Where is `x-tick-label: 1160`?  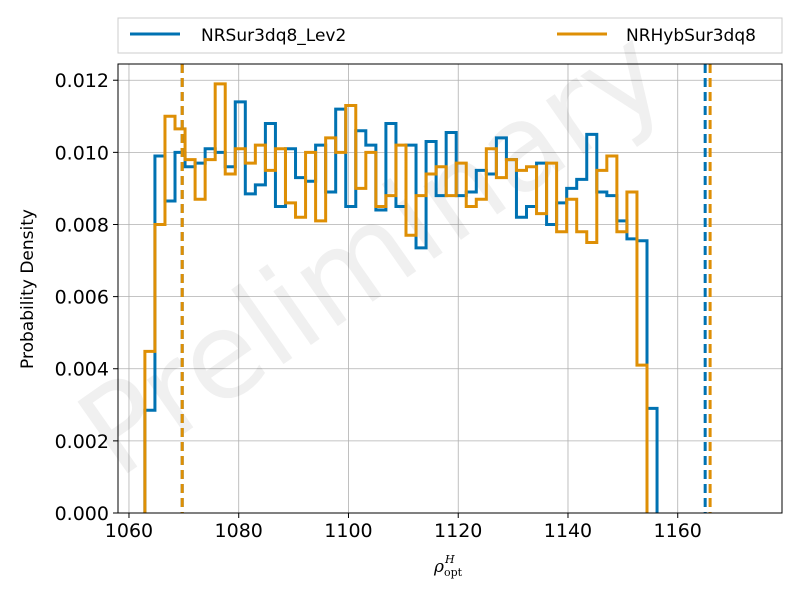 x-tick-label: 1160 is located at coordinates (678, 531).